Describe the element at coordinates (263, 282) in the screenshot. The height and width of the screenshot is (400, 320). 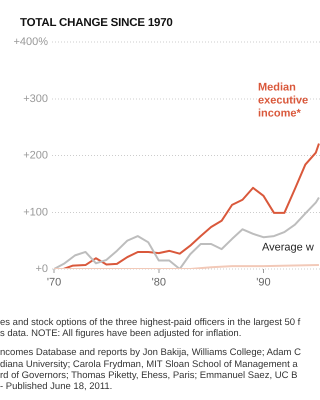
I see `x-tick-label: '90` at that location.